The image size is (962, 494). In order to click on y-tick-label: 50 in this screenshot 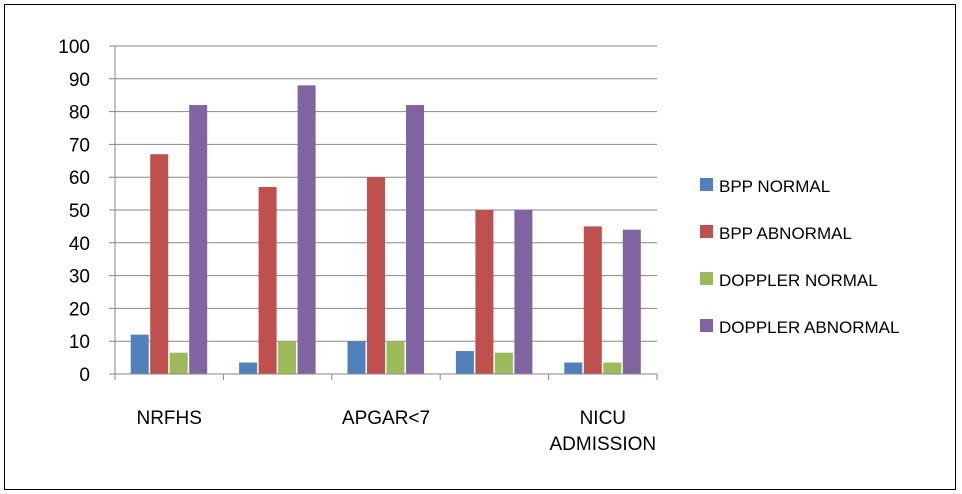, I will do `click(79, 211)`.